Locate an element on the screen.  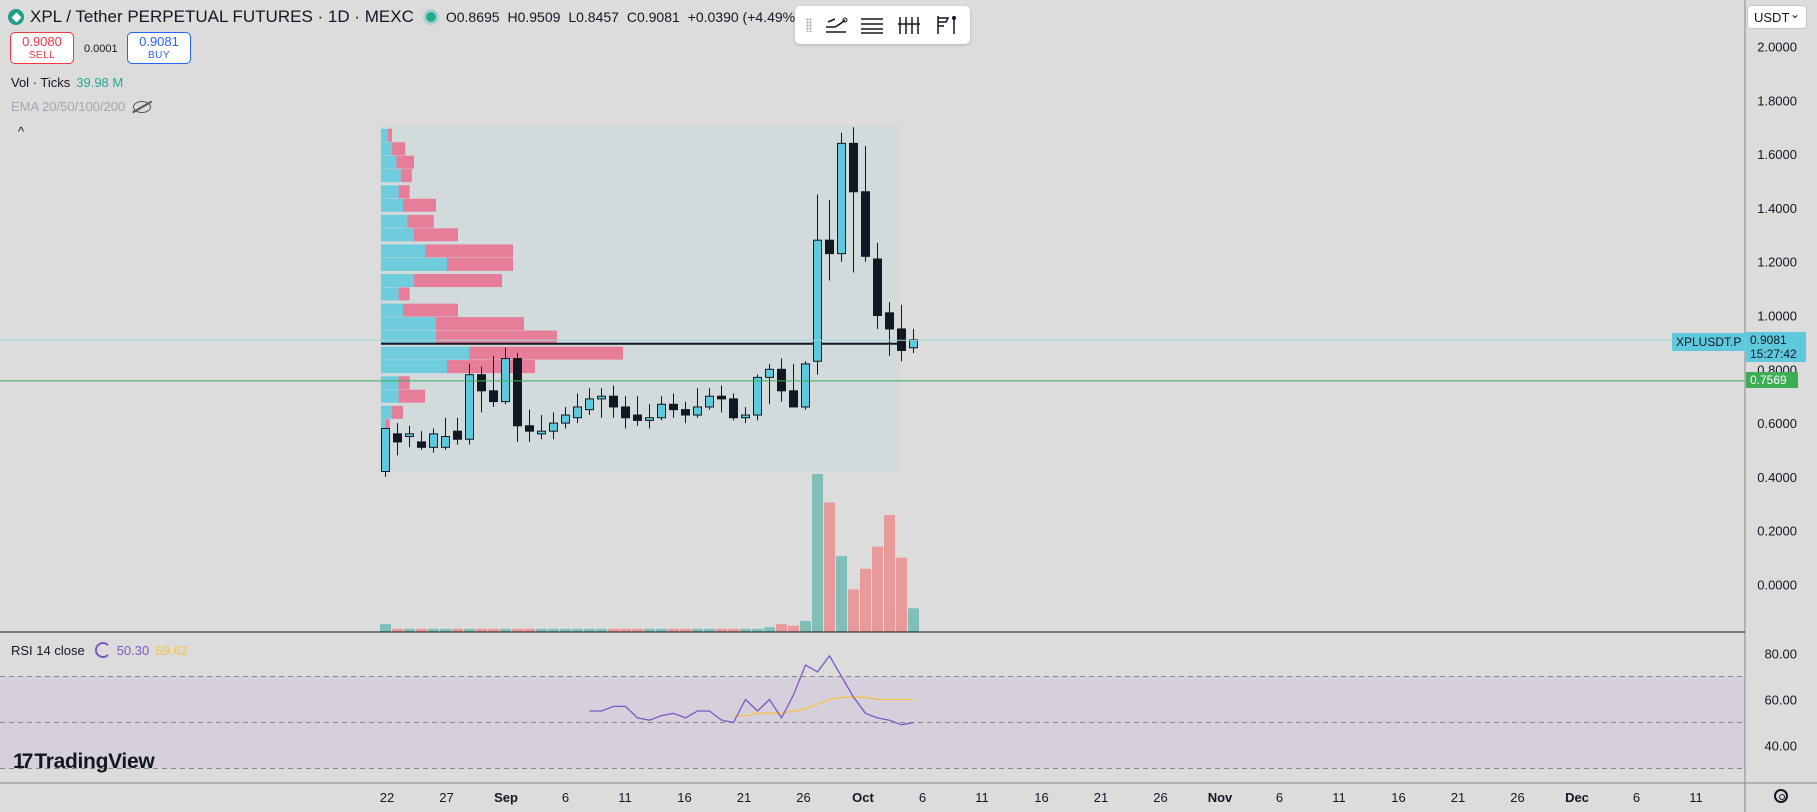
sell-price: 0.9080 is located at coordinates (42, 41).